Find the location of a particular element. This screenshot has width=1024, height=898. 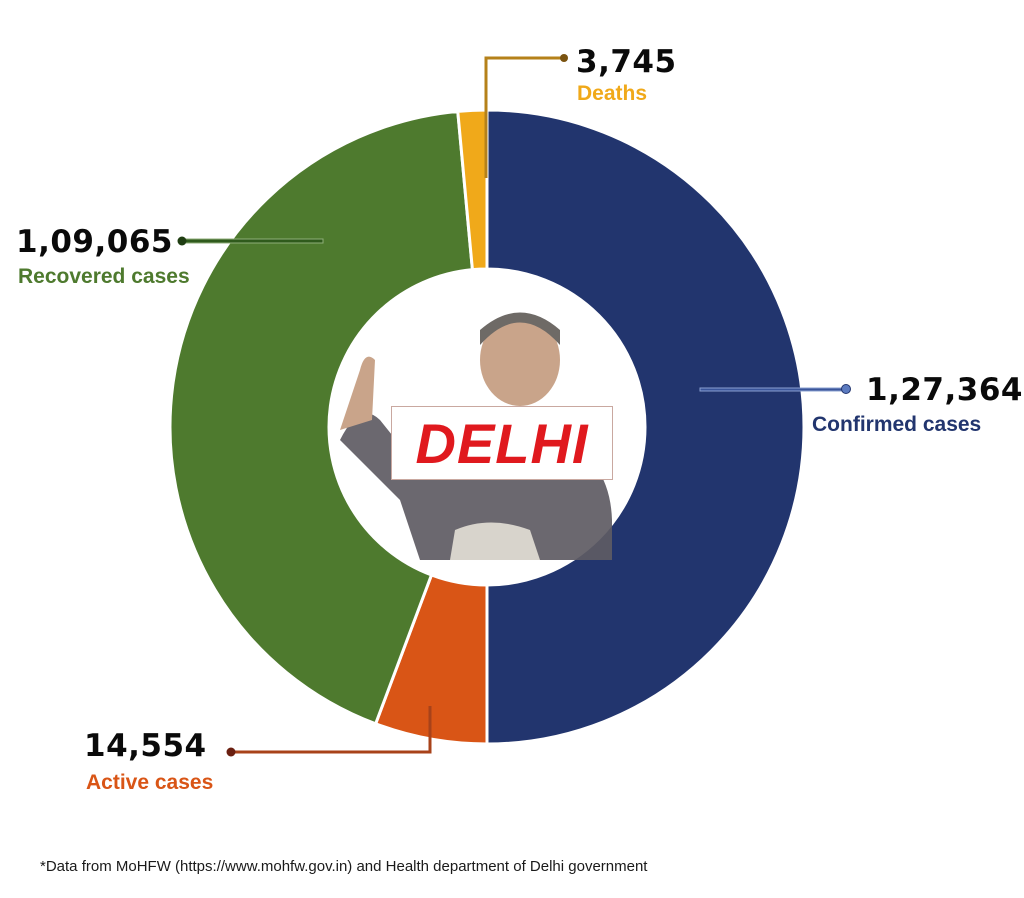

deaths-label: Deaths is located at coordinates (612, 93).